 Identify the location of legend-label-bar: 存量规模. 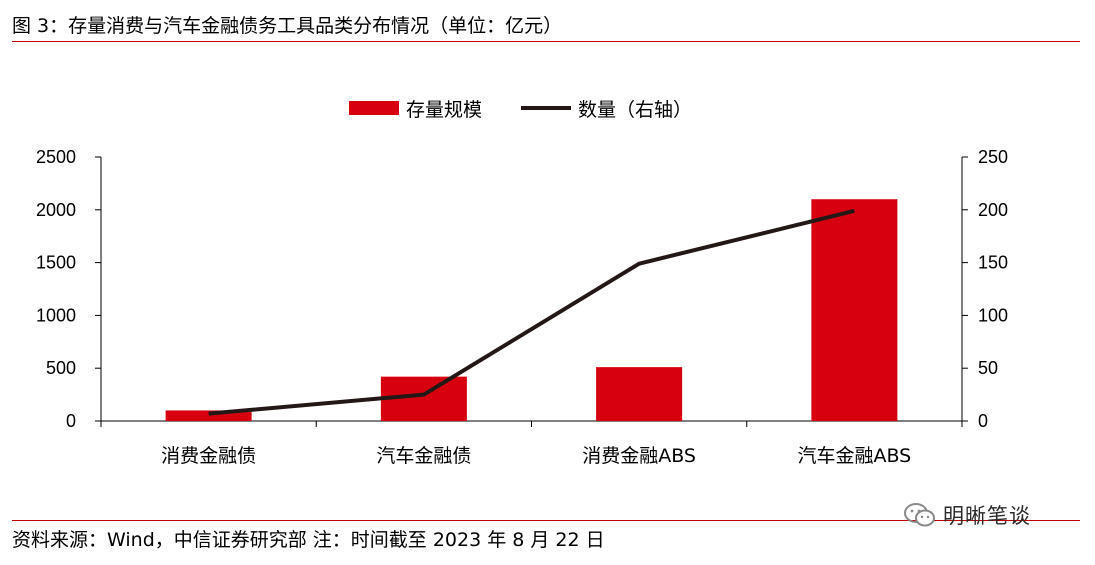
(444, 110).